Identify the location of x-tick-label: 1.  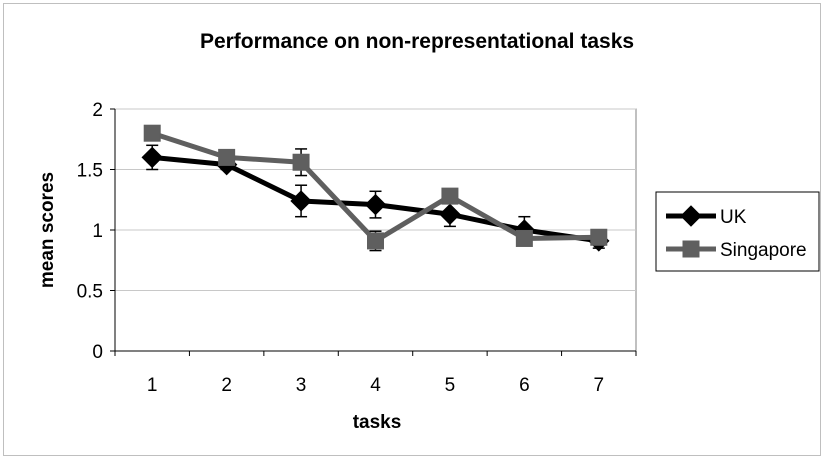
(152, 385).